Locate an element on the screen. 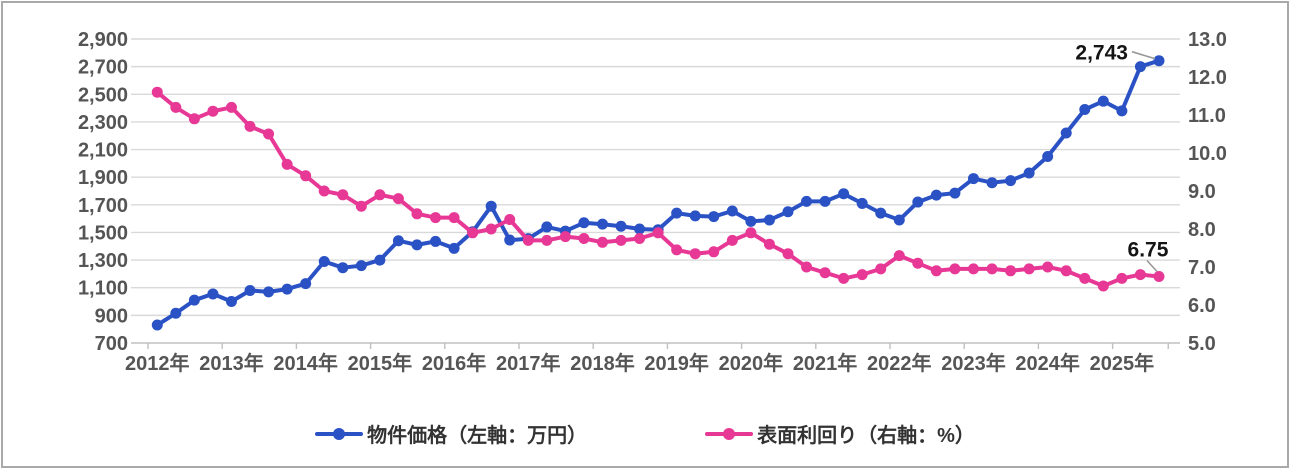  y-left-axis-label: 900 is located at coordinates (111, 316).